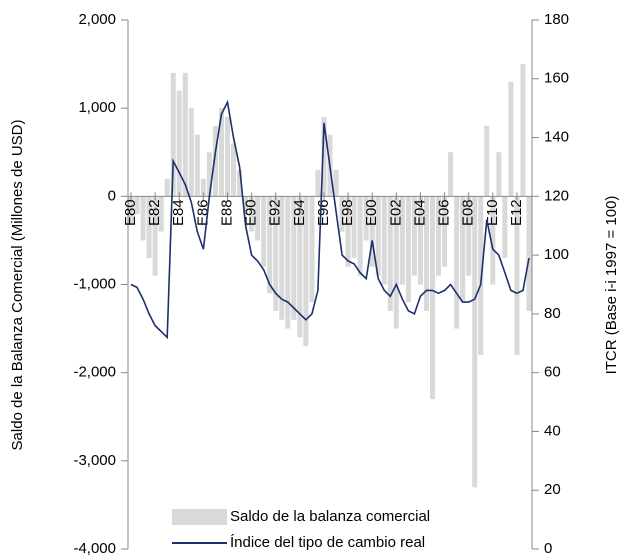 Image resolution: width=626 pixels, height=559 pixels. I want to click on y-tick-label: 2,000, so click(97, 19).